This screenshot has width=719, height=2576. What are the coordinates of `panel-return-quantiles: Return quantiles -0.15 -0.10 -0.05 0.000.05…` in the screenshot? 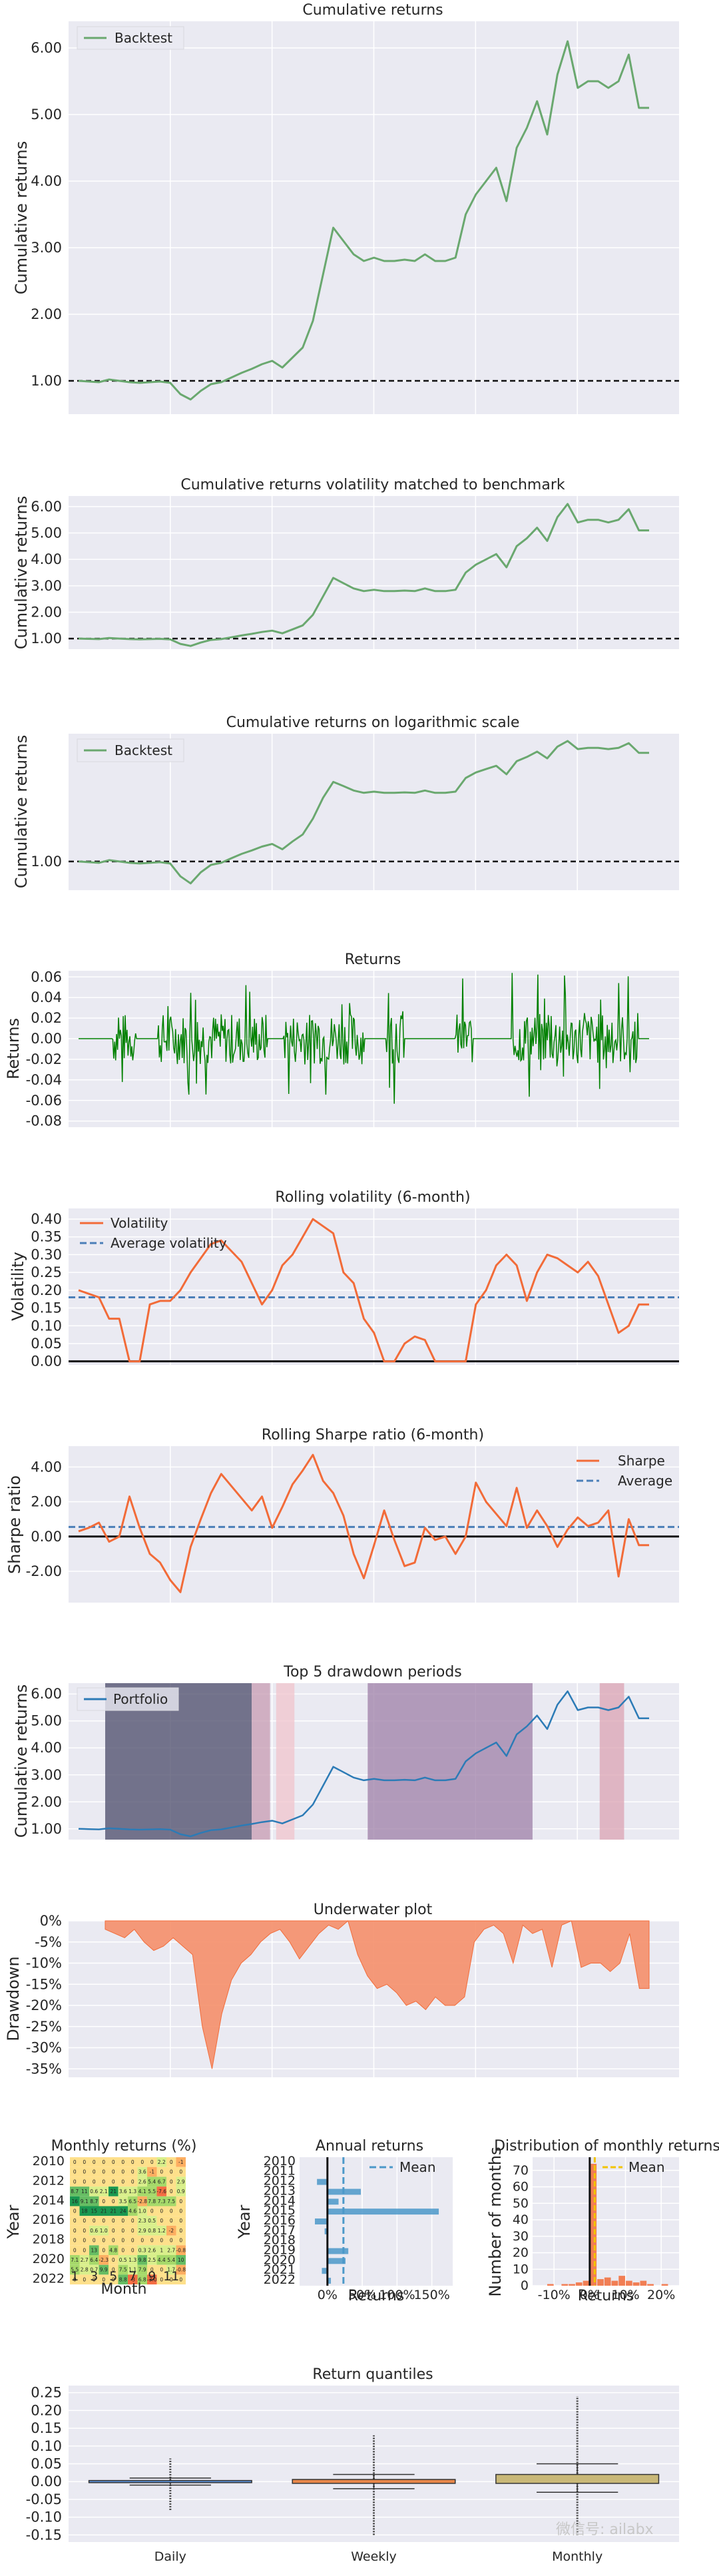 It's located at (352, 2465).